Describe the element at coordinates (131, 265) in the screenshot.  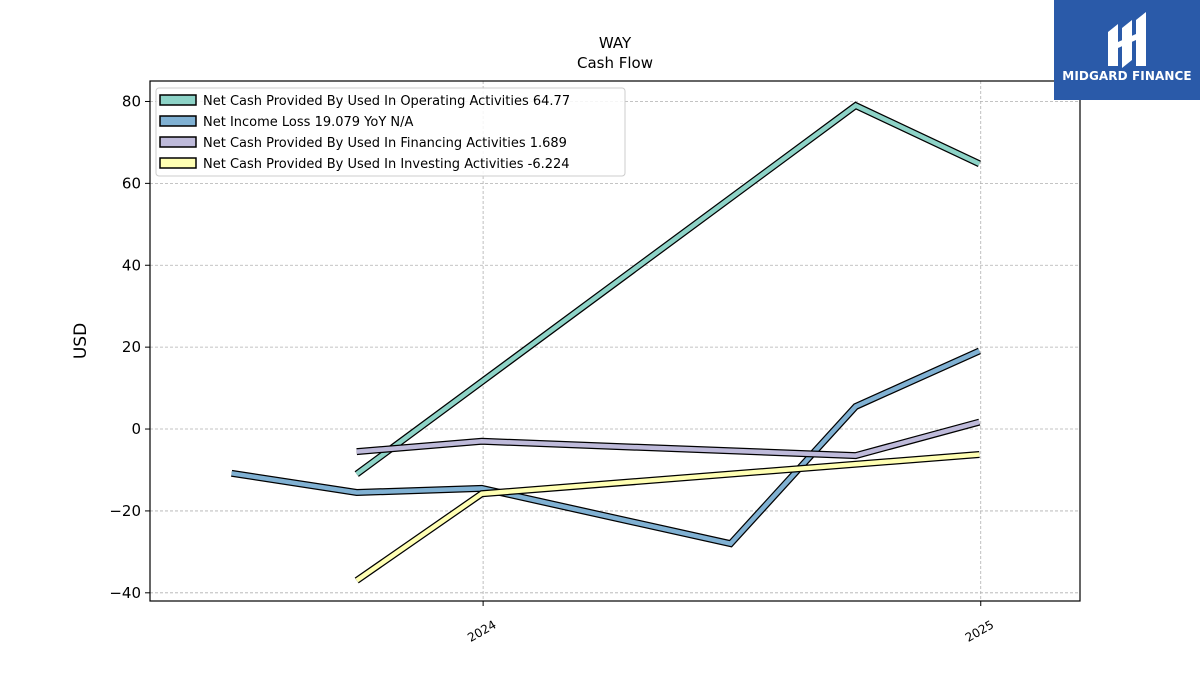
I see `y-tick-label: 40` at that location.